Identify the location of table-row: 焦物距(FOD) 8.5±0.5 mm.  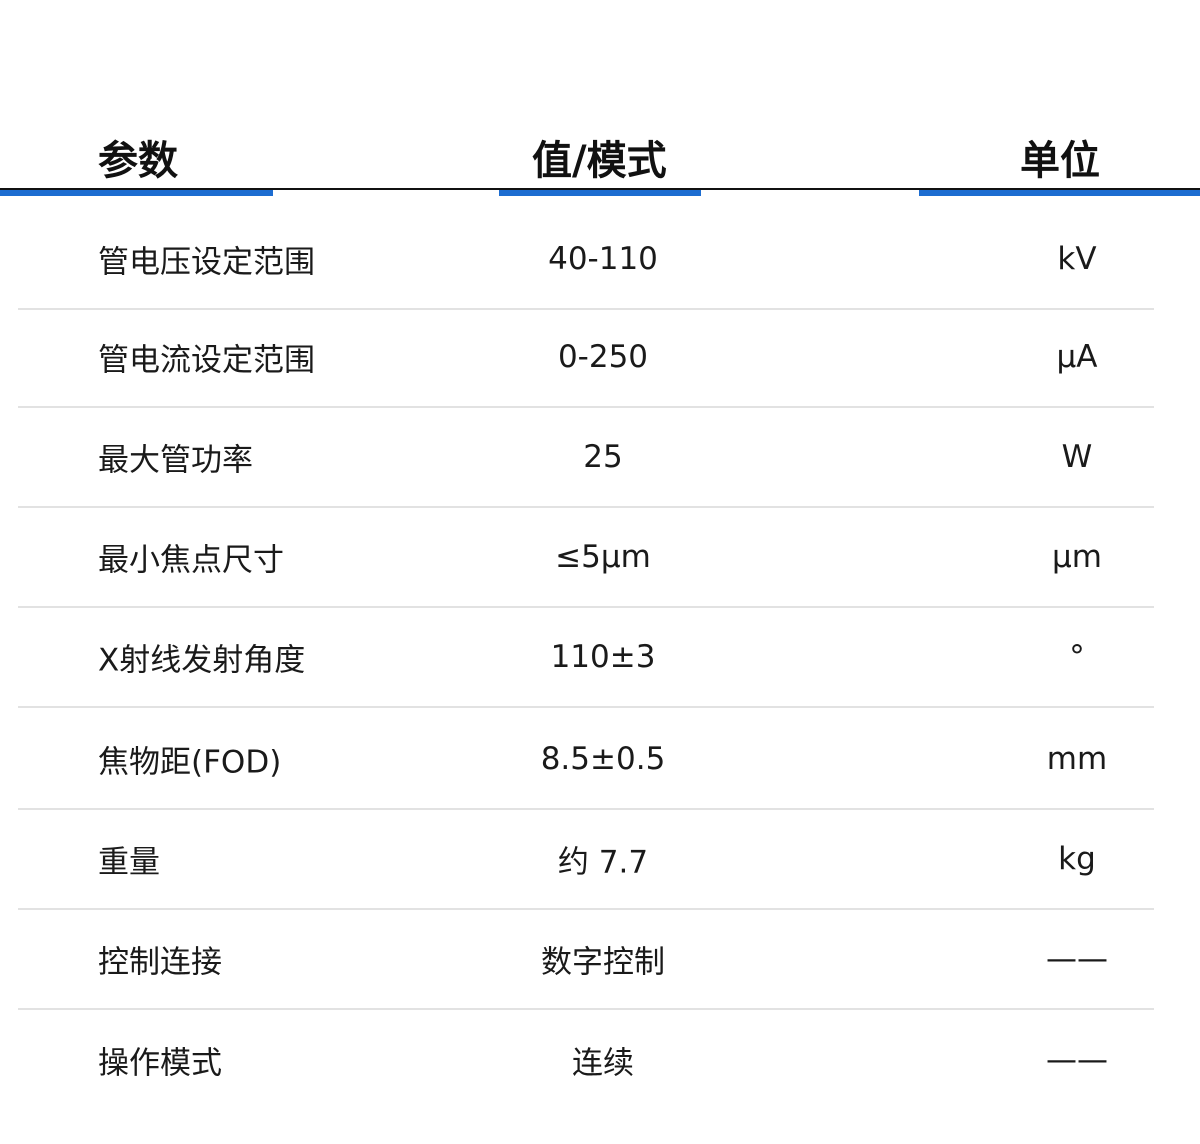
(586, 760).